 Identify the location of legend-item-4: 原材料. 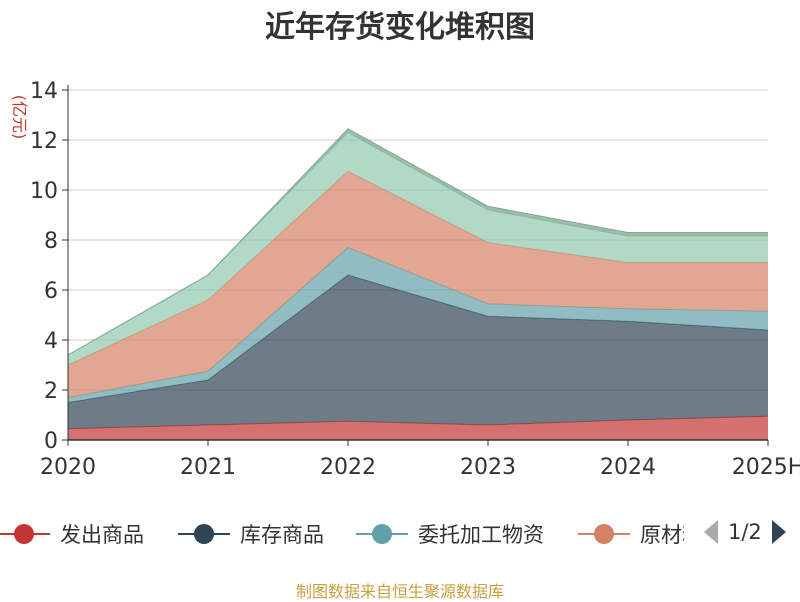
(631, 534).